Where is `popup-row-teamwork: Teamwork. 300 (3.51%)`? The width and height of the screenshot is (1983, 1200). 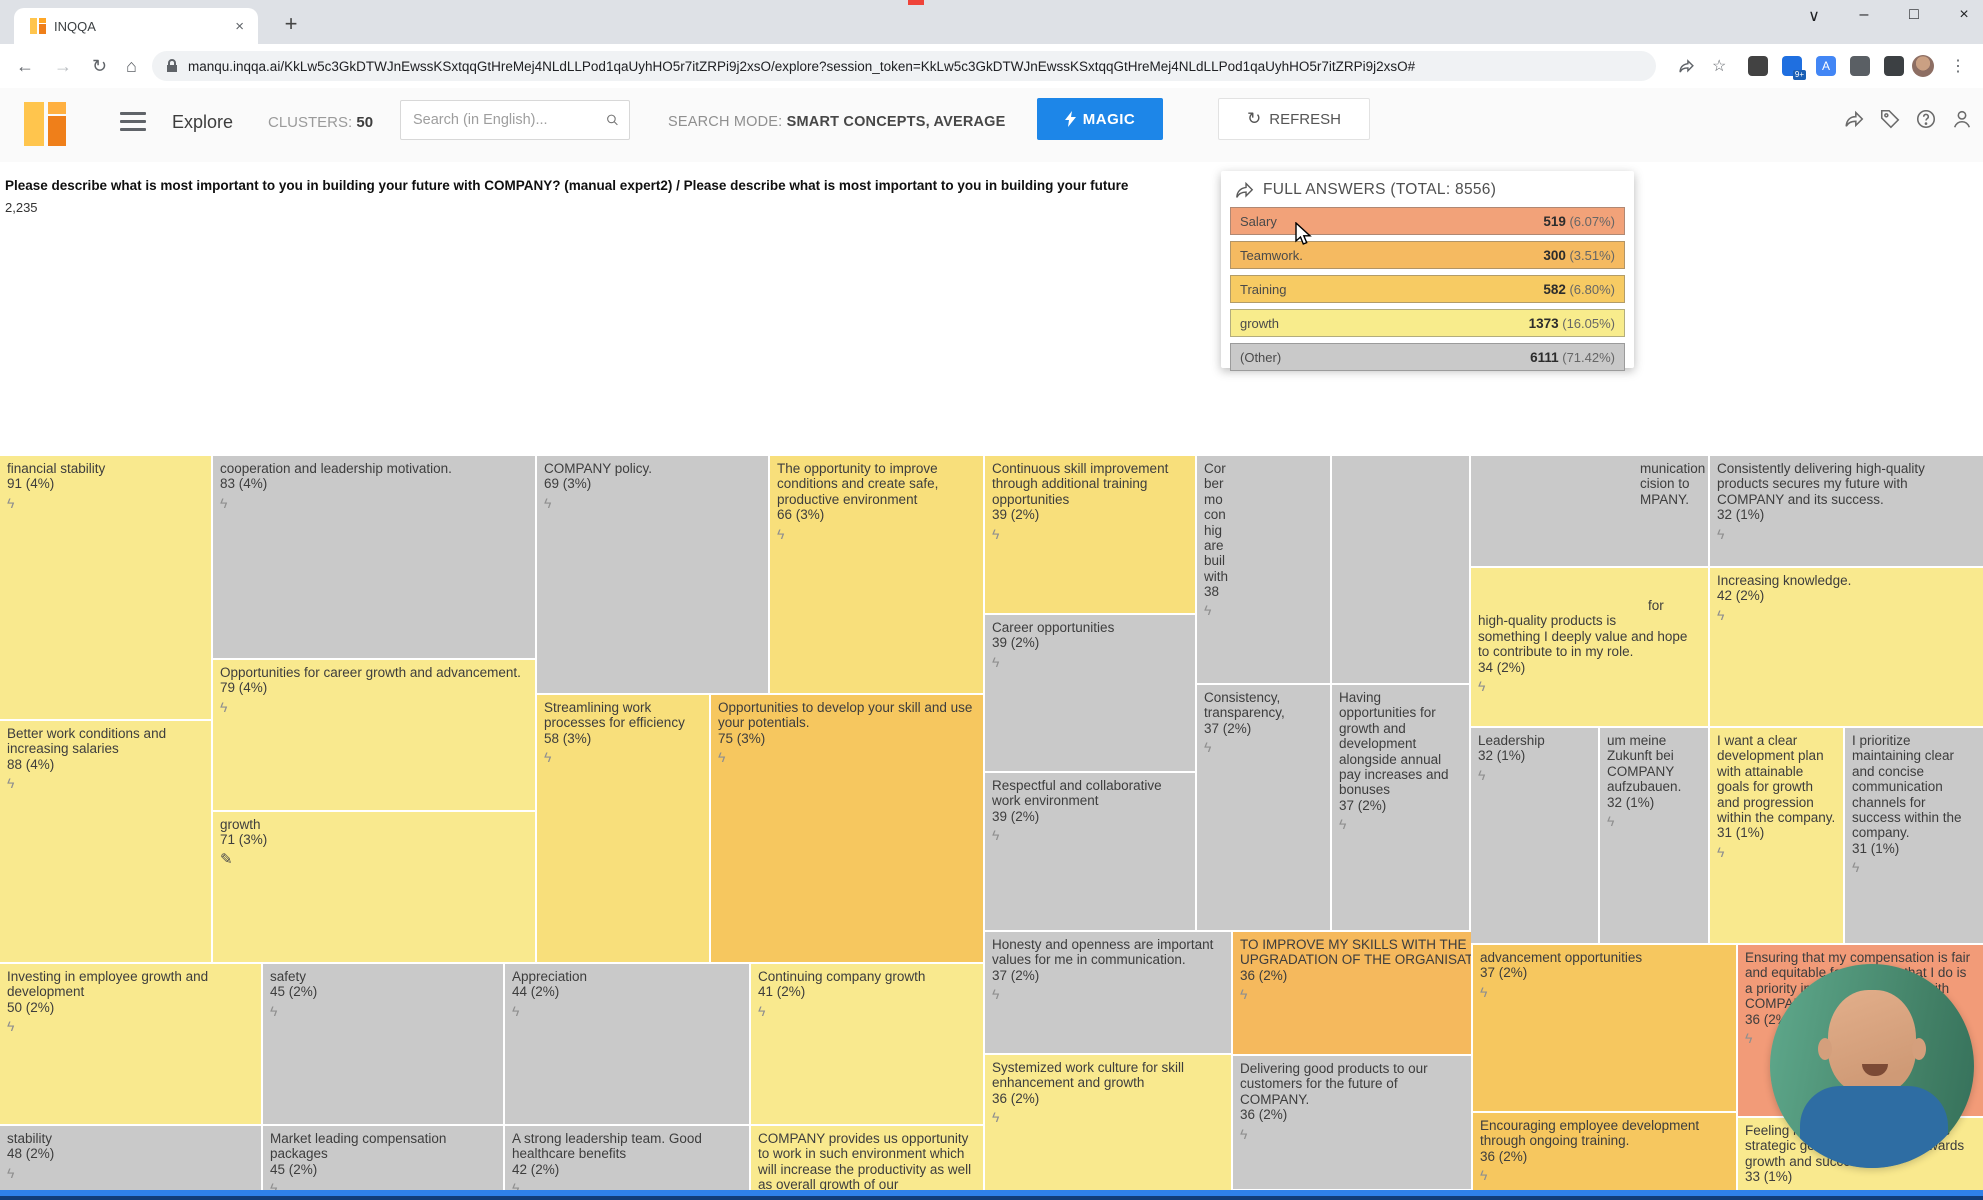
popup-row-teamwork: Teamwork. 300 (3.51%) is located at coordinates (1427, 255).